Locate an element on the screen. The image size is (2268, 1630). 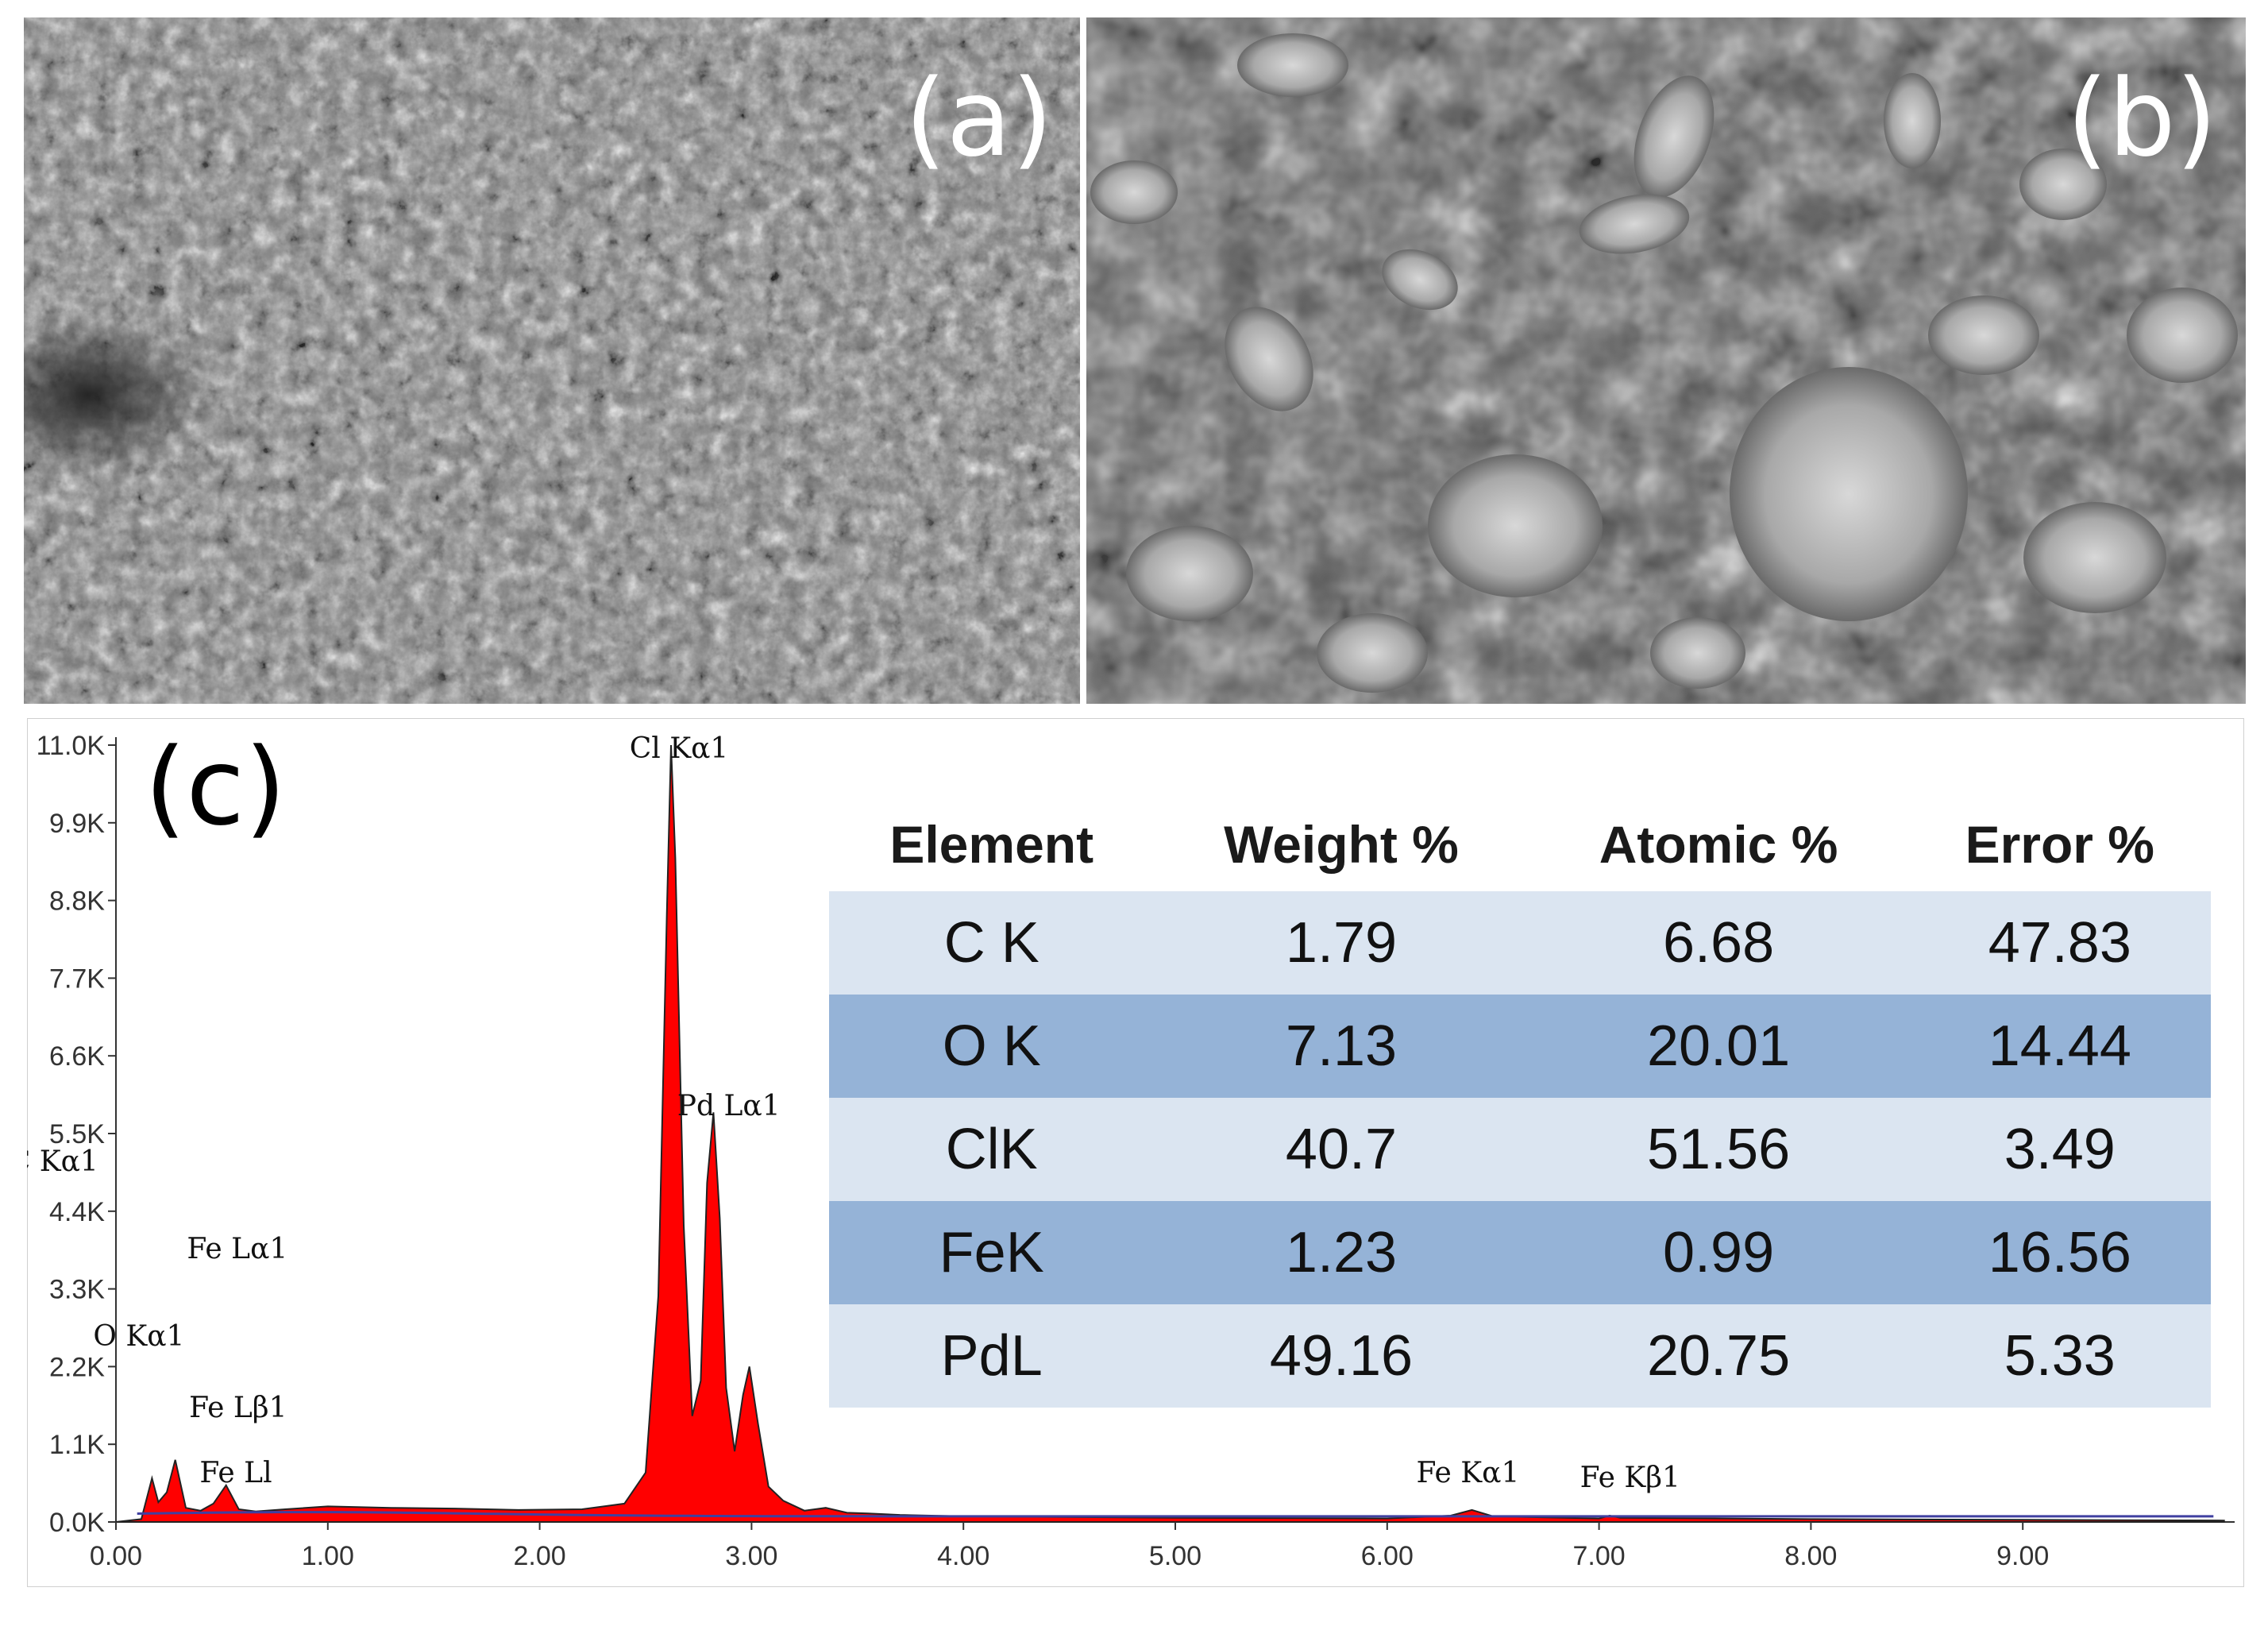
peak-label: Pd Lα1 is located at coordinates (729, 1106).